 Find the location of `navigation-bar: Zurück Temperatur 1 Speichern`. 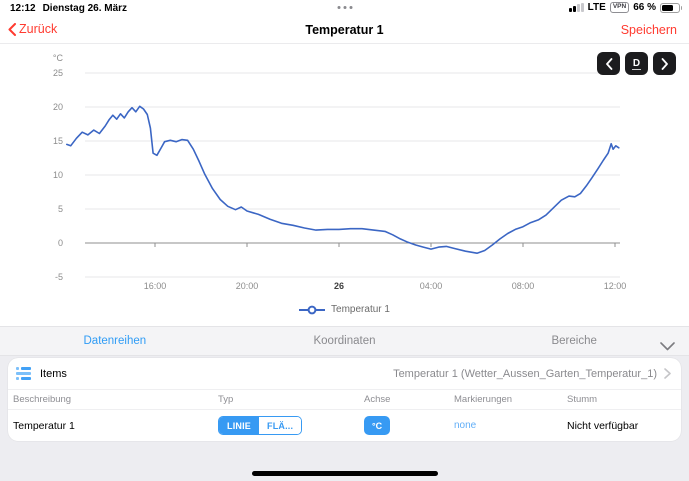

navigation-bar: Zurück Temperatur 1 Speichern is located at coordinates (344, 30).